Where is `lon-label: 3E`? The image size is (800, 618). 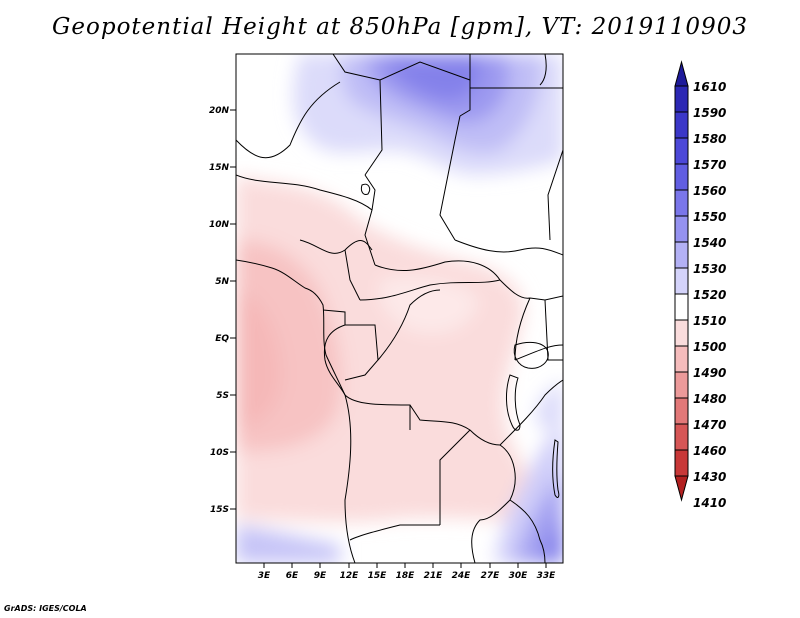 lon-label: 3E is located at coordinates (264, 576).